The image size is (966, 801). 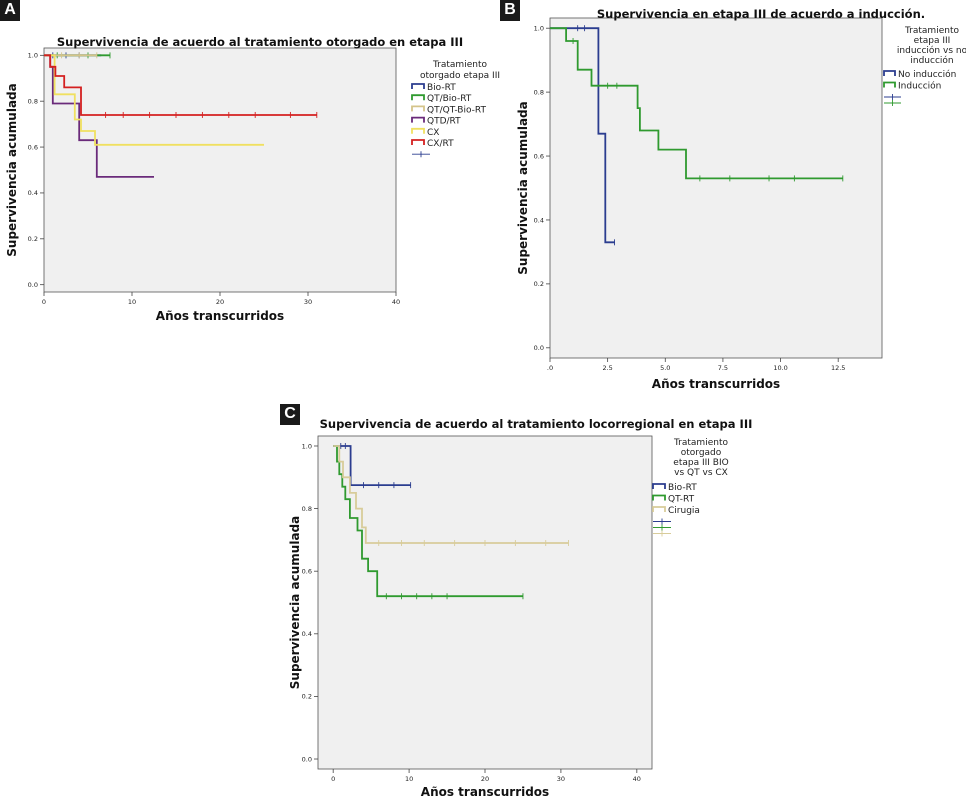 What do you see at coordinates (290, 414) in the screenshot?
I see `panel-letter-c: C` at bounding box center [290, 414].